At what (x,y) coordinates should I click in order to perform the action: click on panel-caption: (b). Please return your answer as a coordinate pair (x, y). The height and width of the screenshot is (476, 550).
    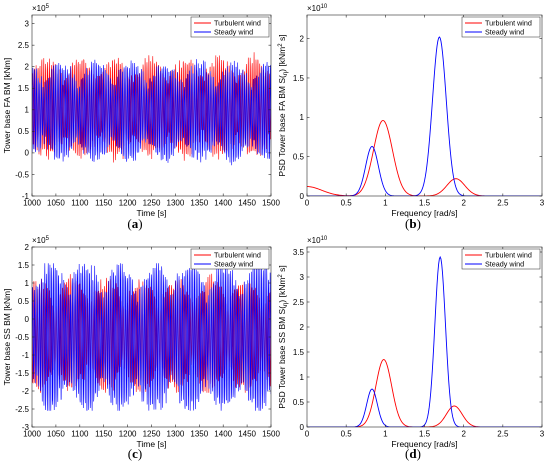
    Looking at the image, I should click on (413, 223).